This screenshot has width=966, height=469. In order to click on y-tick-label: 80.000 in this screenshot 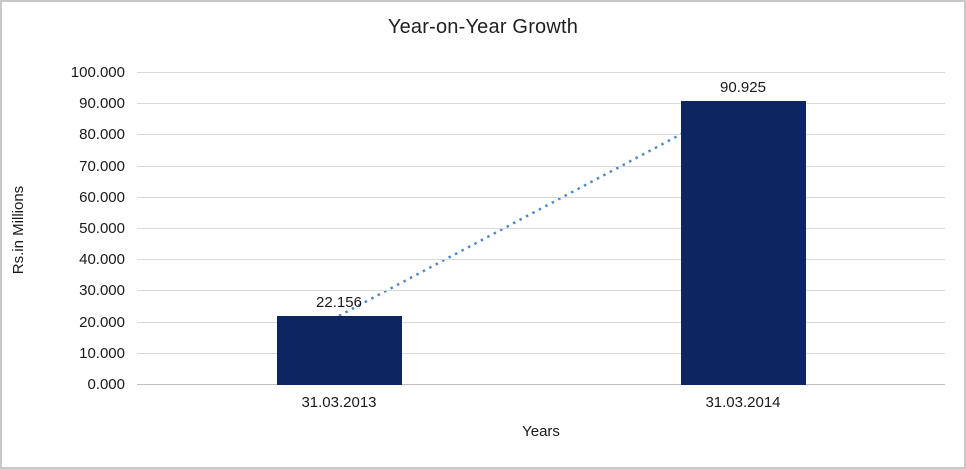, I will do `click(102, 135)`.